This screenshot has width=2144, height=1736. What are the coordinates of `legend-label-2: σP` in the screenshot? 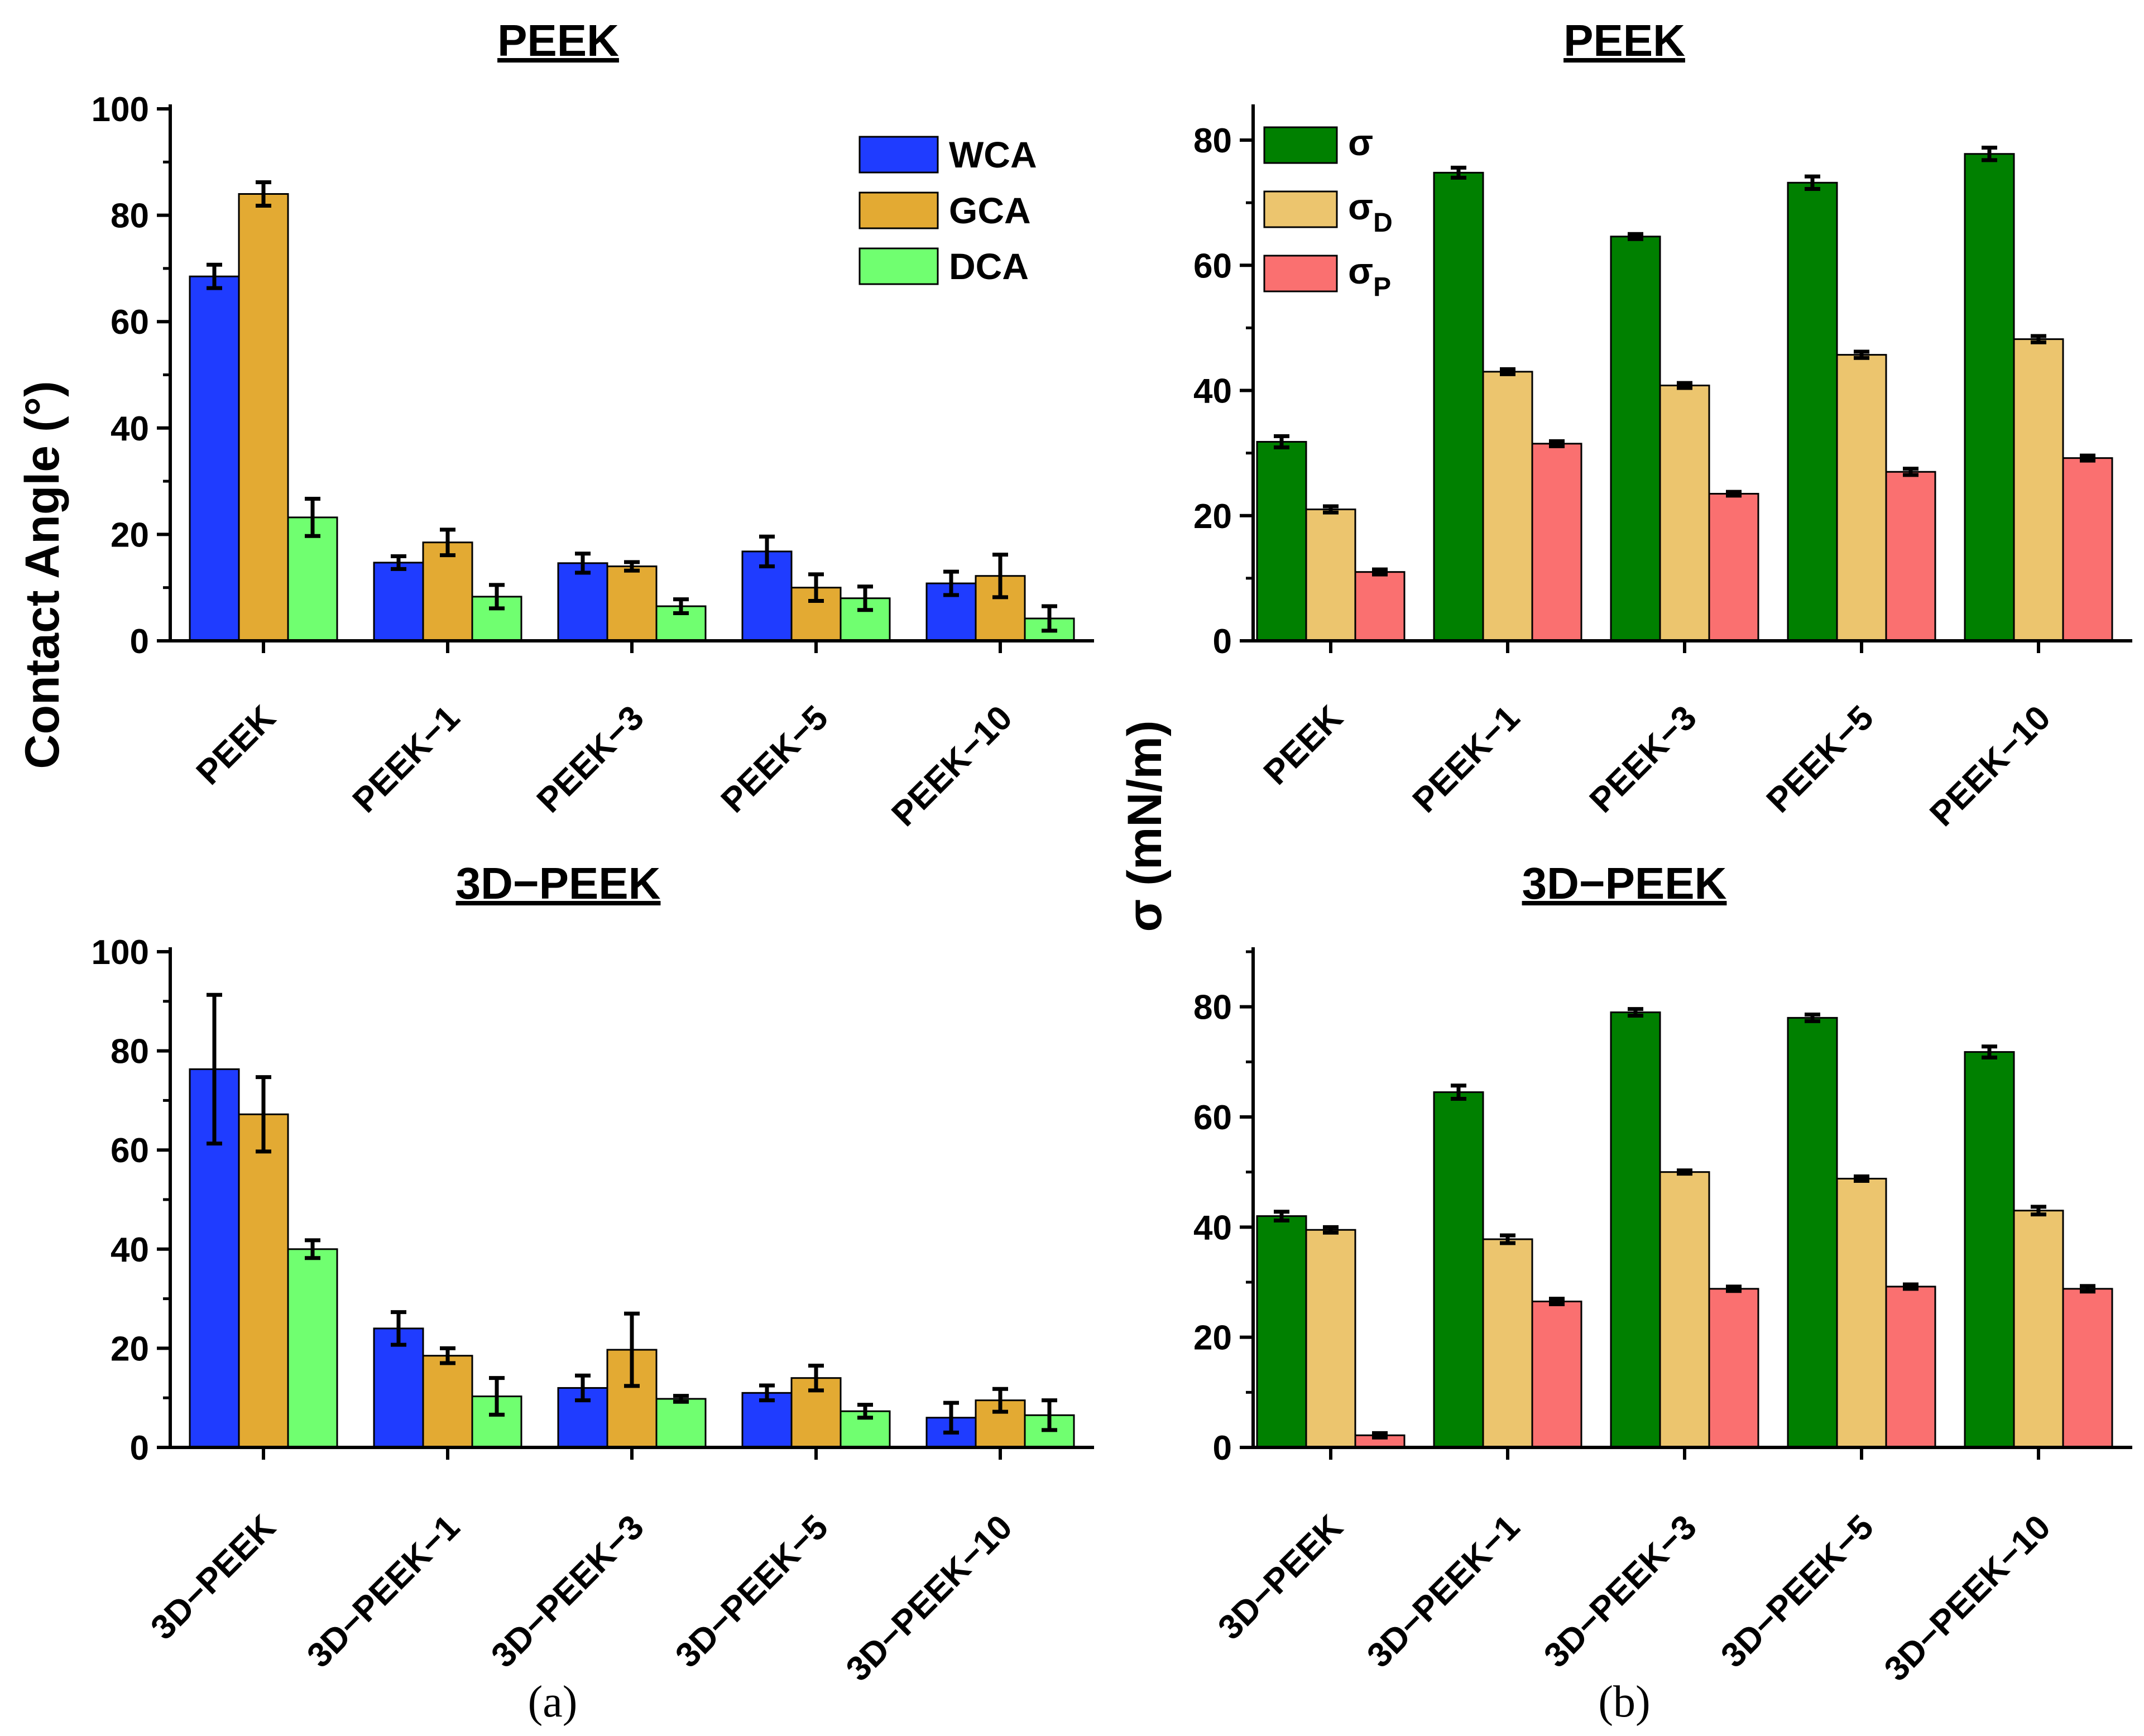 It's located at (1369, 276).